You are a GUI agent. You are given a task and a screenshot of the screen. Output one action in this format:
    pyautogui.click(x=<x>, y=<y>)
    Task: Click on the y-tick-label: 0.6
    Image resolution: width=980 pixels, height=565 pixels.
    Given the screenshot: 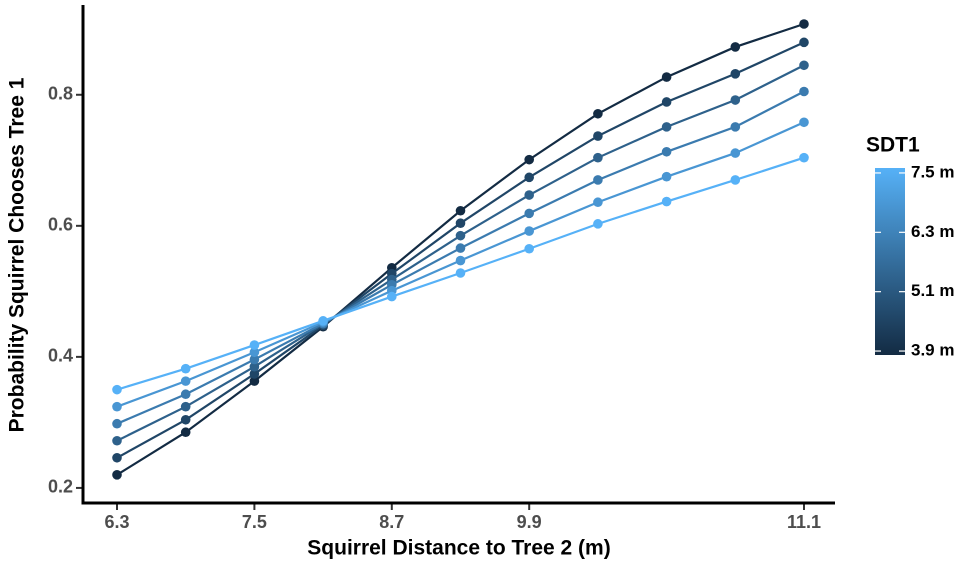 What is the action you would take?
    pyautogui.click(x=60, y=225)
    